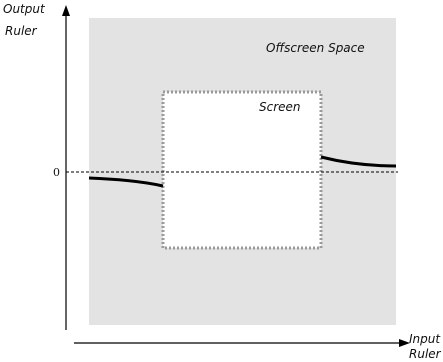  What do you see at coordinates (425, 354) in the screenshot?
I see `input-ruler-label-line2: Ruler` at bounding box center [425, 354].